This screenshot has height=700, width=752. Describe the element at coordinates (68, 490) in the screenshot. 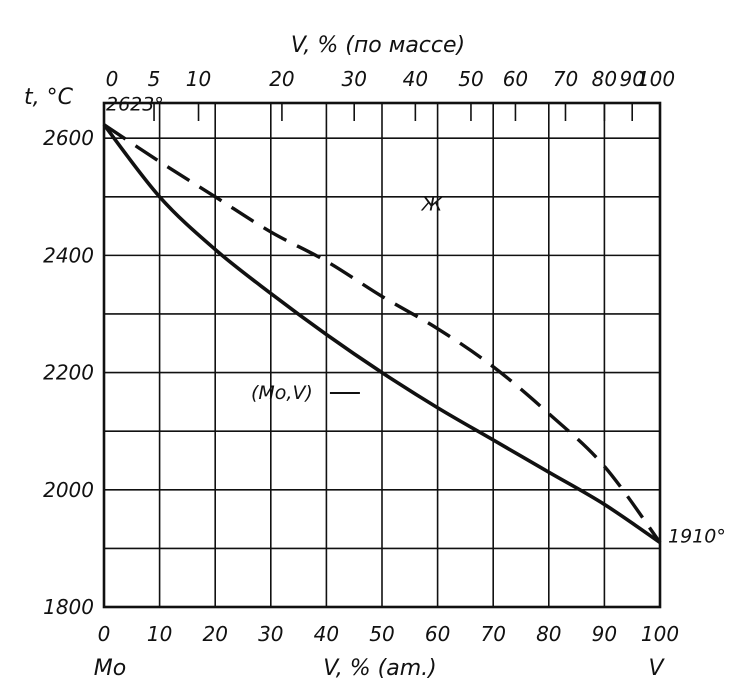

I see `y-tick-label: 2000` at that location.